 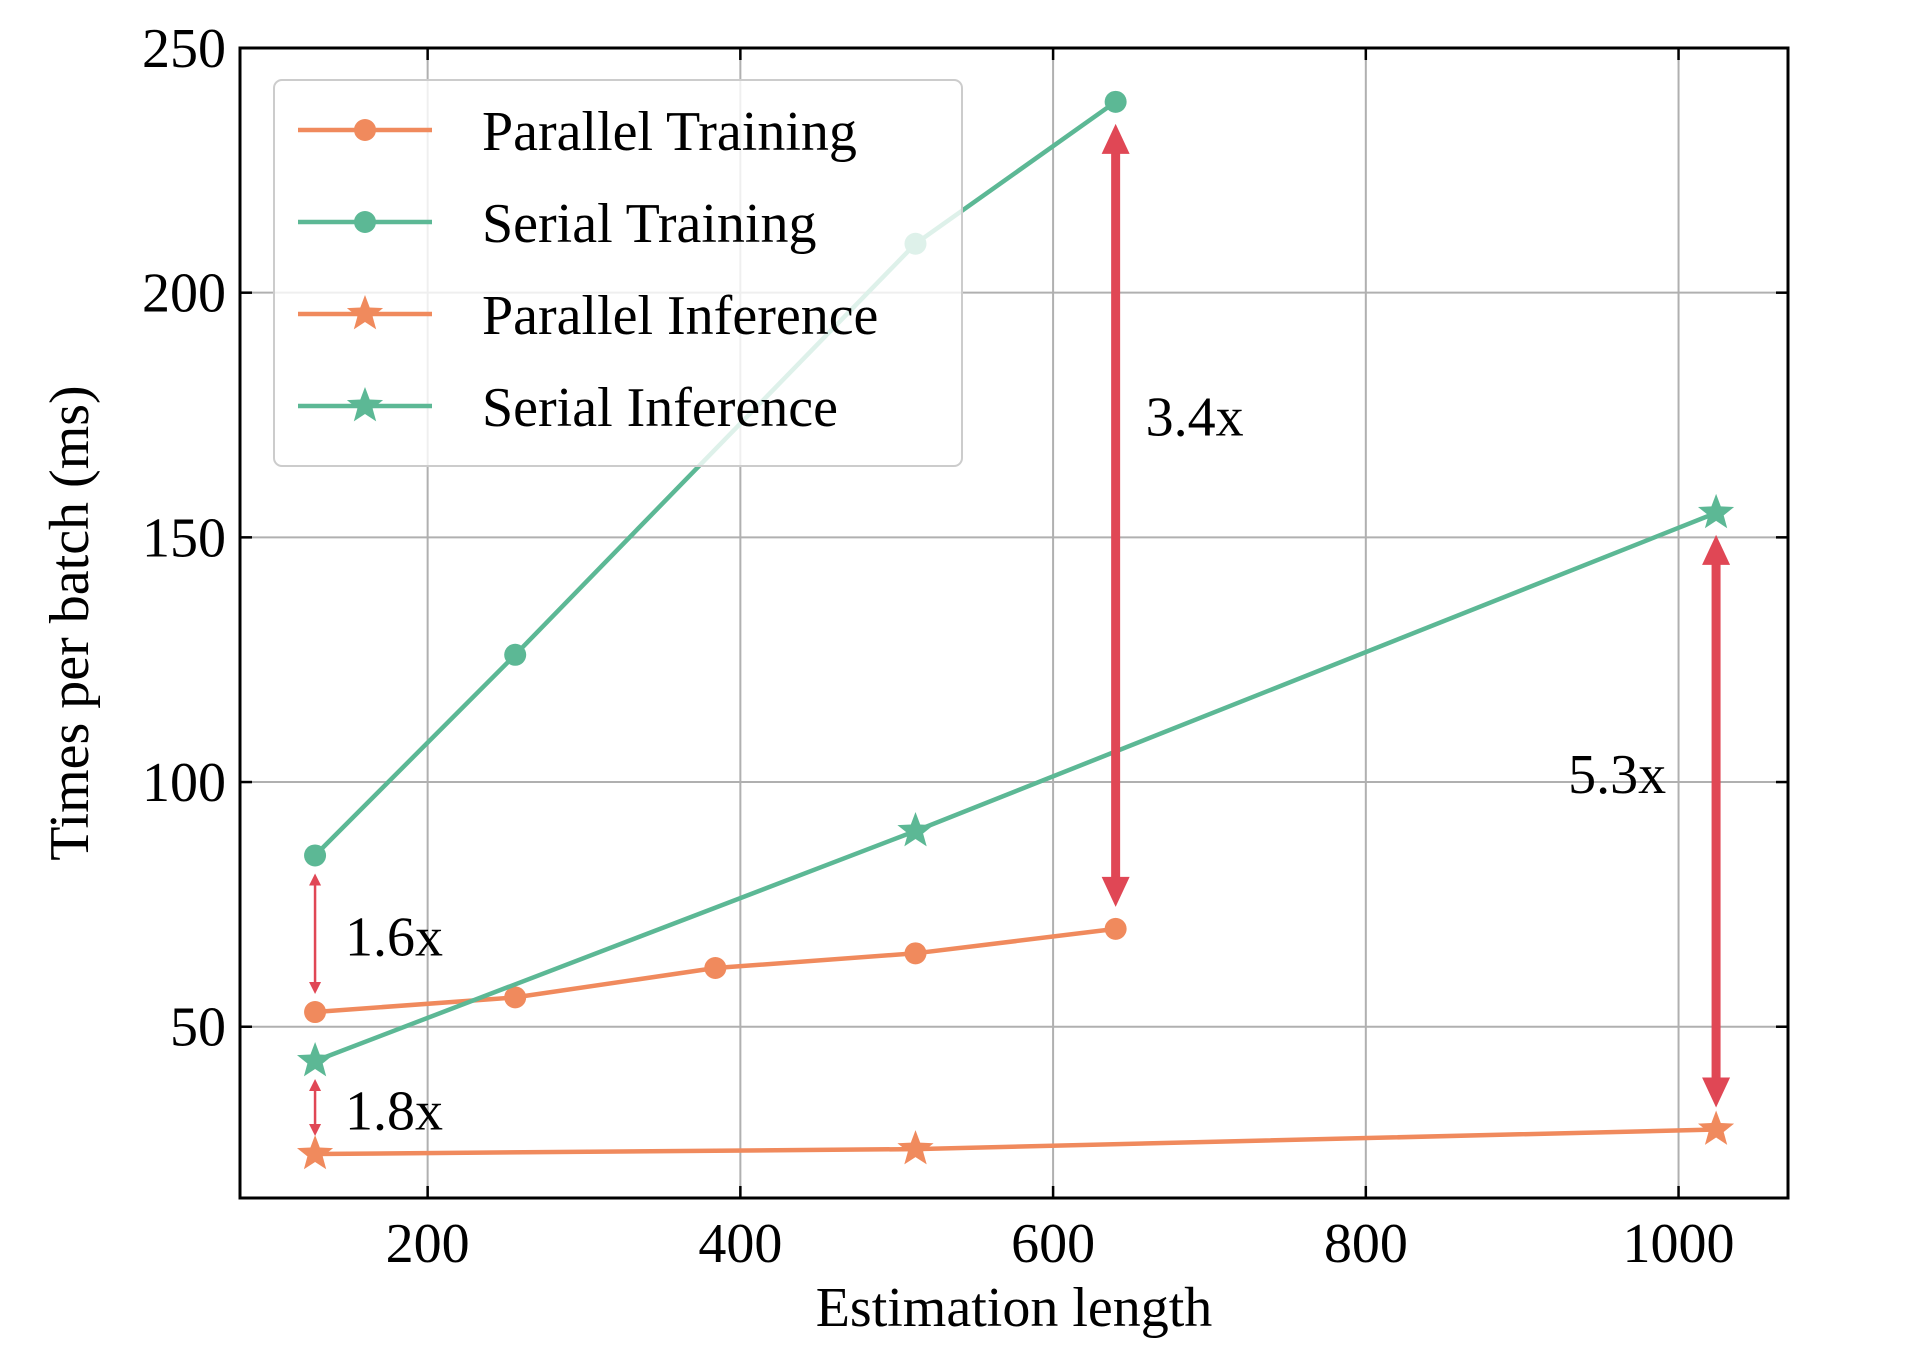 What do you see at coordinates (1195, 417) in the screenshot?
I see `annotation-label-2: 3.4x` at bounding box center [1195, 417].